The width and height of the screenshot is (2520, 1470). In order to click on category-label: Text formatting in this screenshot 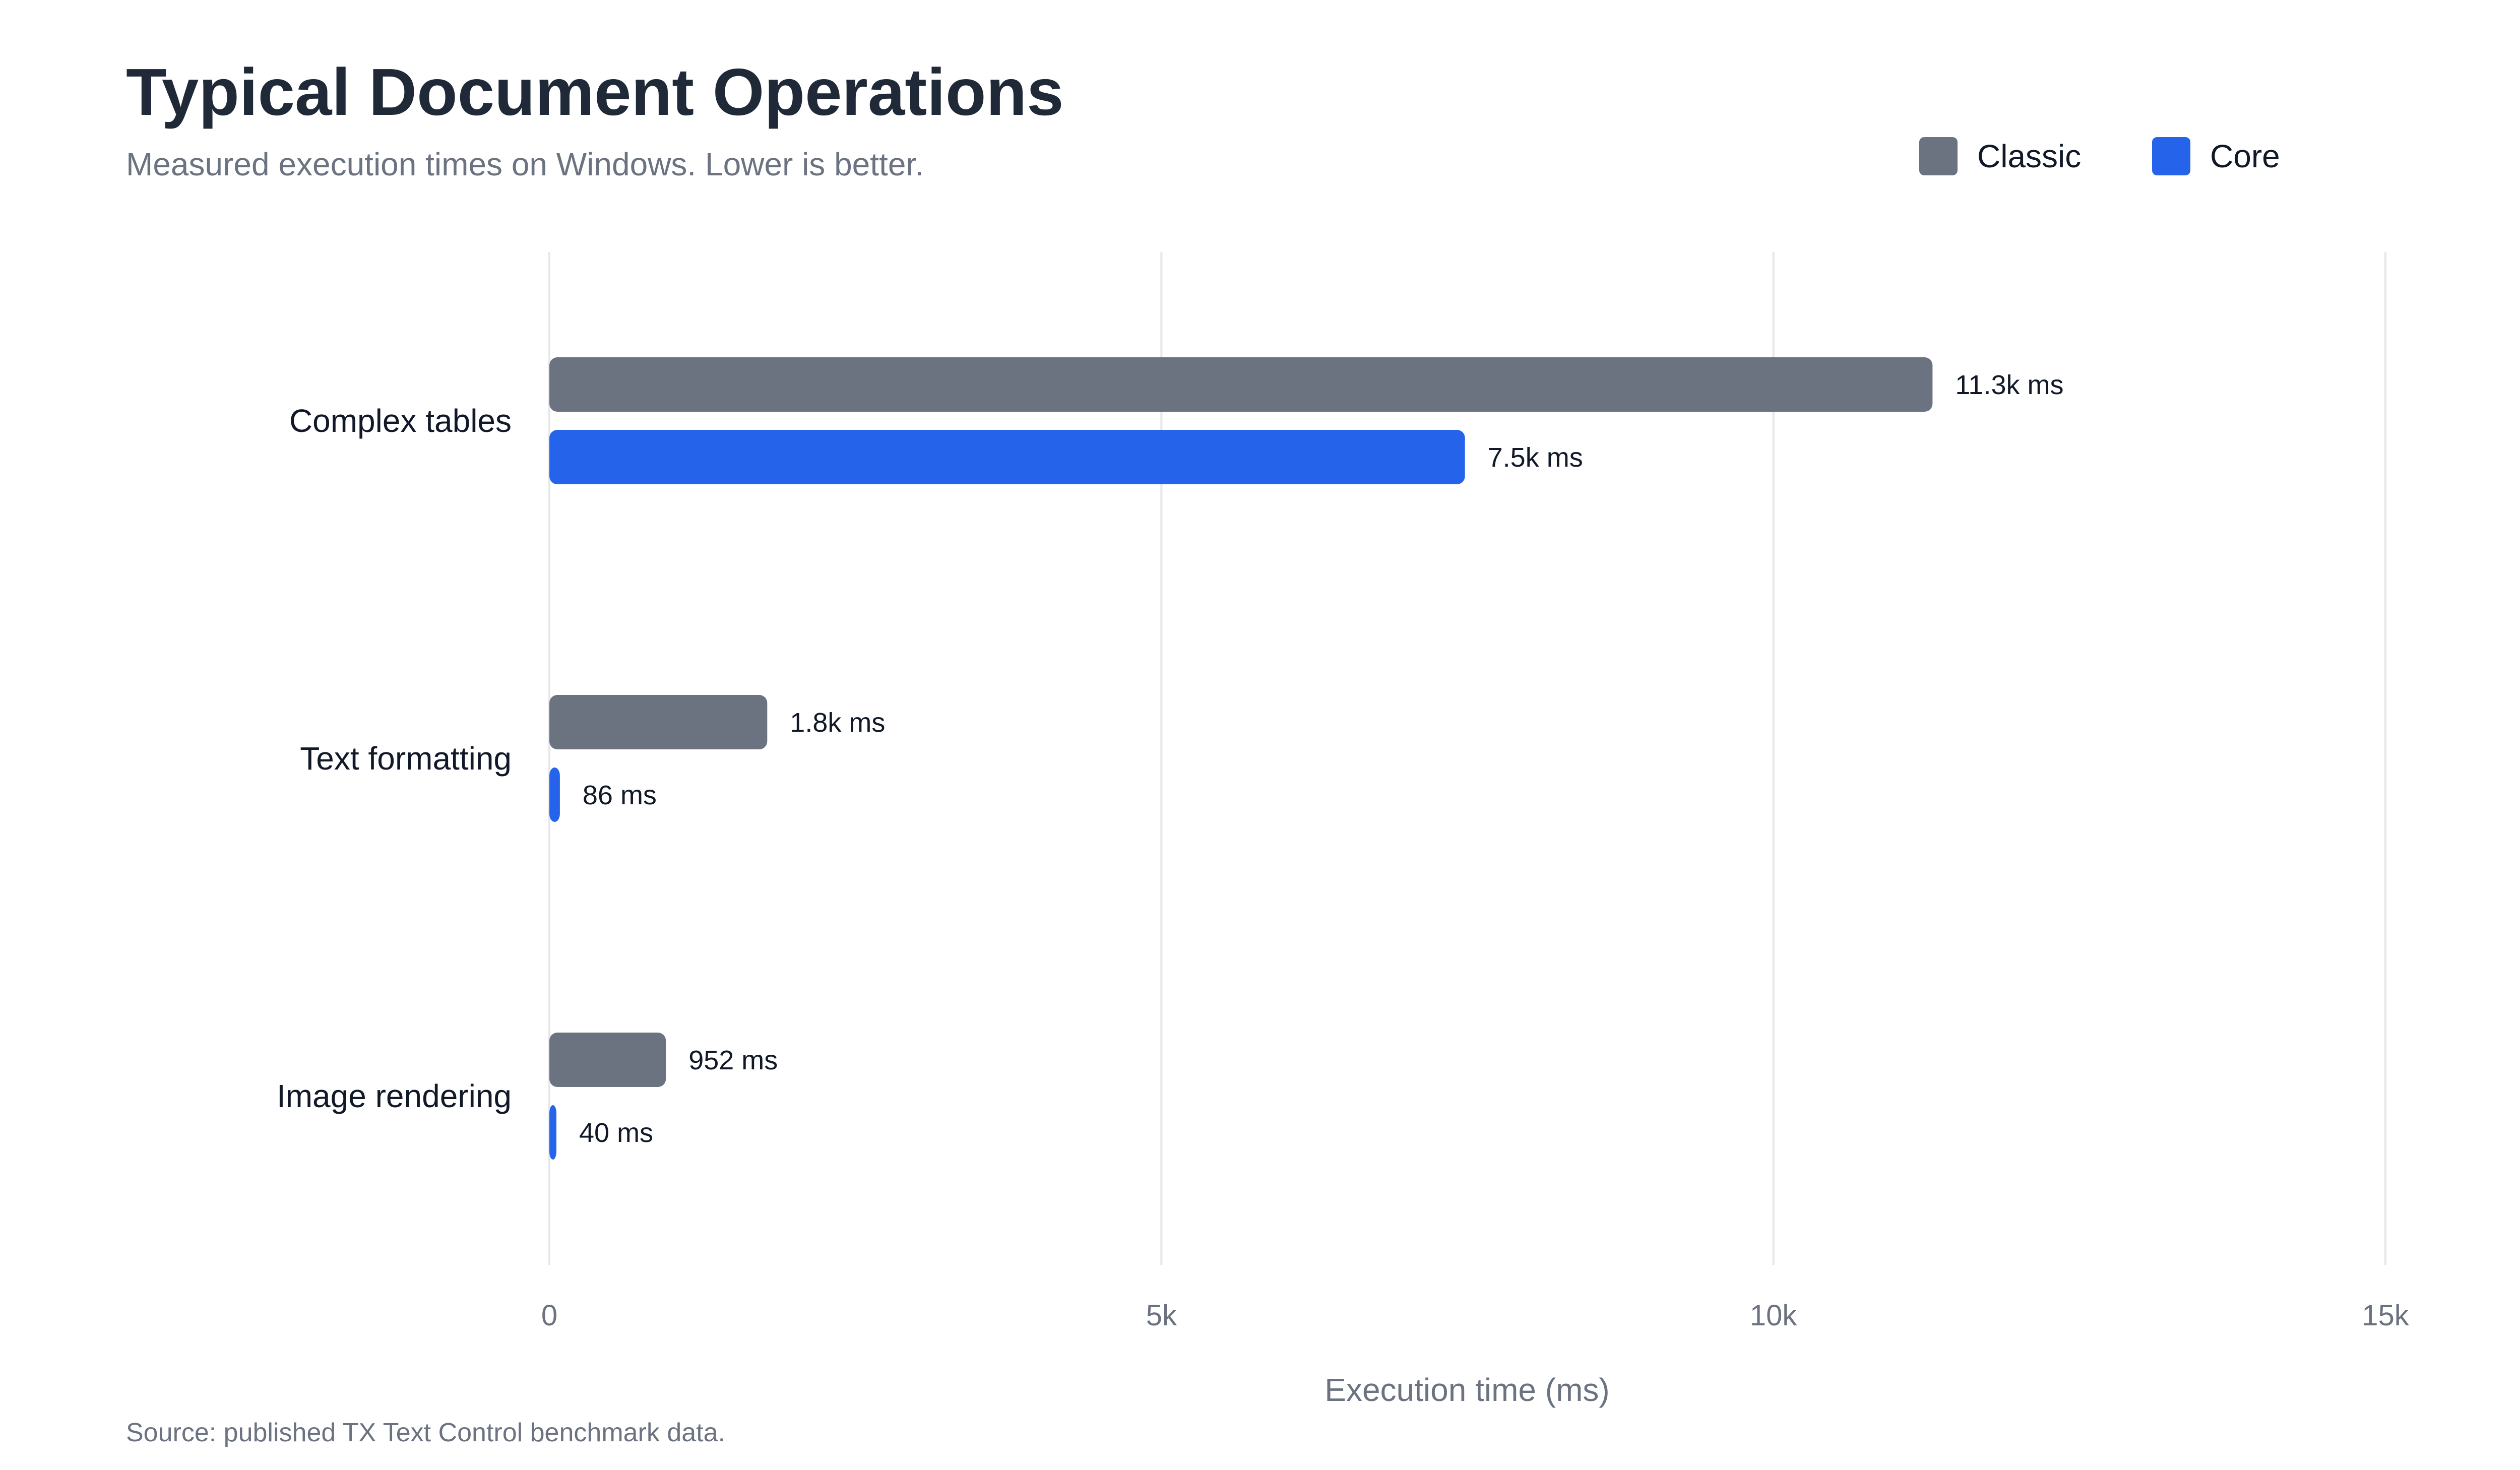, I will do `click(406, 758)`.